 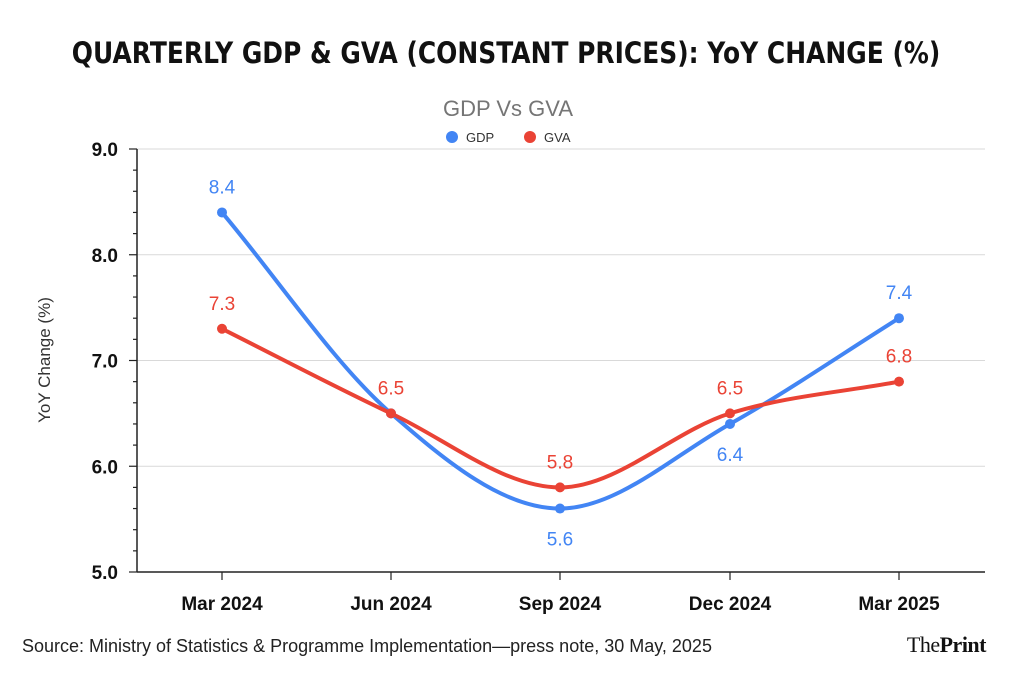 I want to click on y-tick-label: 8.0, so click(x=105, y=256).